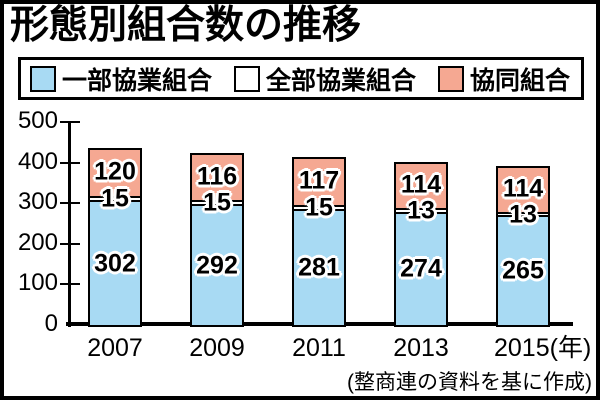 The height and width of the screenshot is (400, 600). What do you see at coordinates (51, 323) in the screenshot?
I see `y-axis-tick-label: 0` at bounding box center [51, 323].